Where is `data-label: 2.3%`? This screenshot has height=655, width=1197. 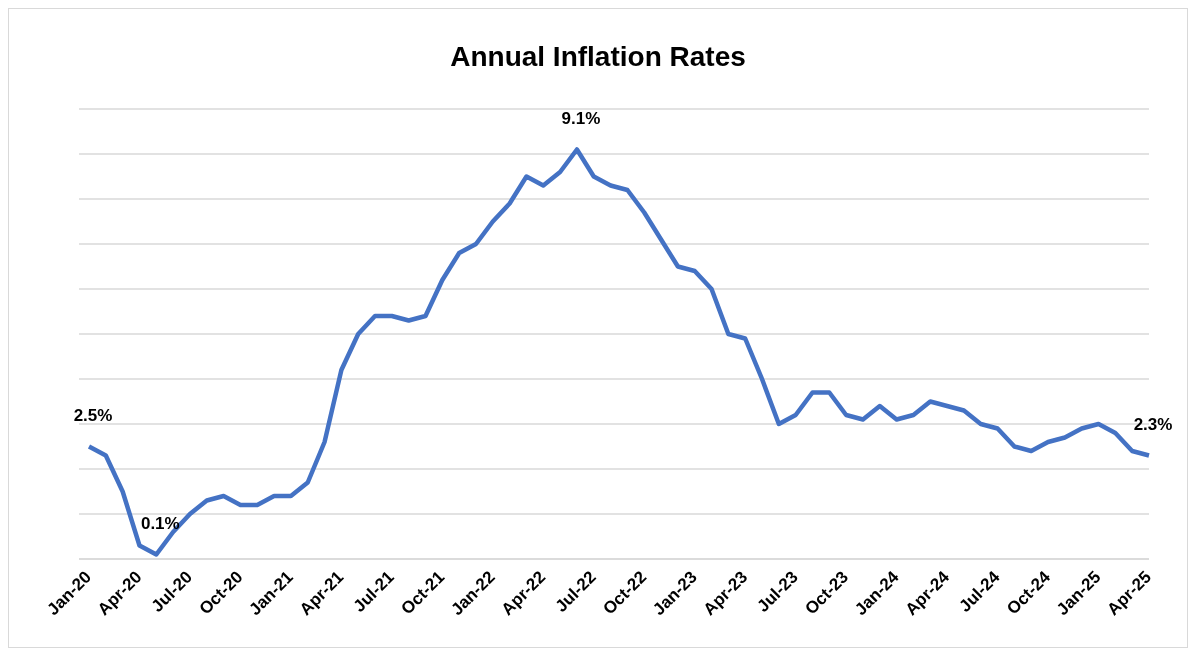
data-label: 2.3% is located at coordinates (1153, 424).